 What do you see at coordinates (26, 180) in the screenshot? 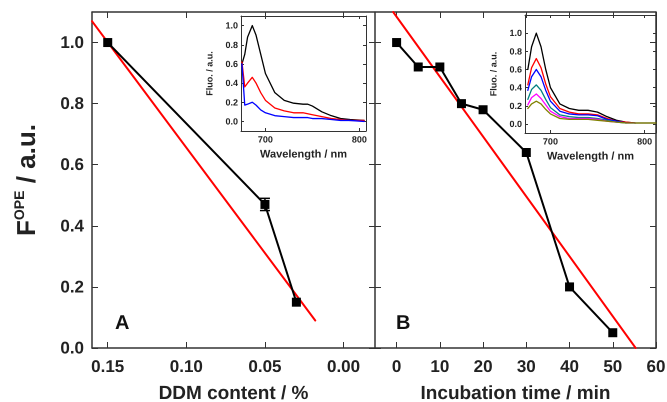
I see `y-axis-title: FOPE / a.u.` at bounding box center [26, 180].